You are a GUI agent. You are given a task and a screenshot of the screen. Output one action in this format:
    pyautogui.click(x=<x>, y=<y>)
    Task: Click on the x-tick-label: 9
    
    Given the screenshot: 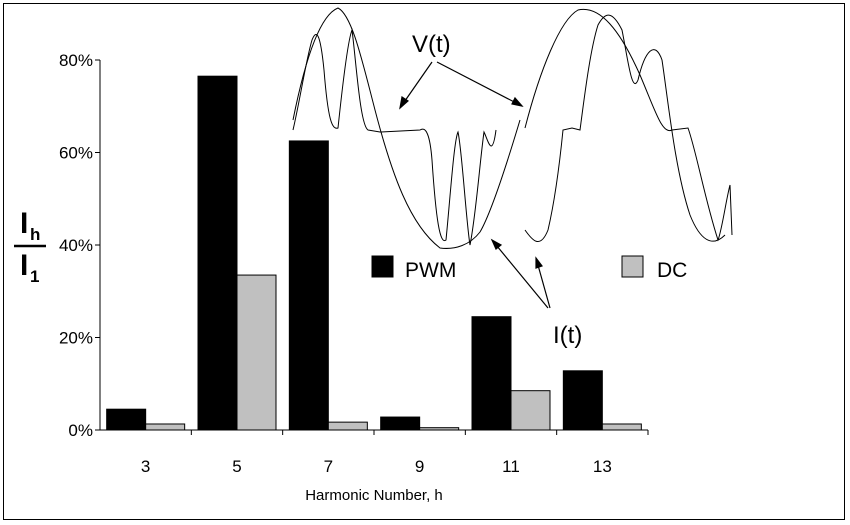 What is the action you would take?
    pyautogui.click(x=419, y=466)
    